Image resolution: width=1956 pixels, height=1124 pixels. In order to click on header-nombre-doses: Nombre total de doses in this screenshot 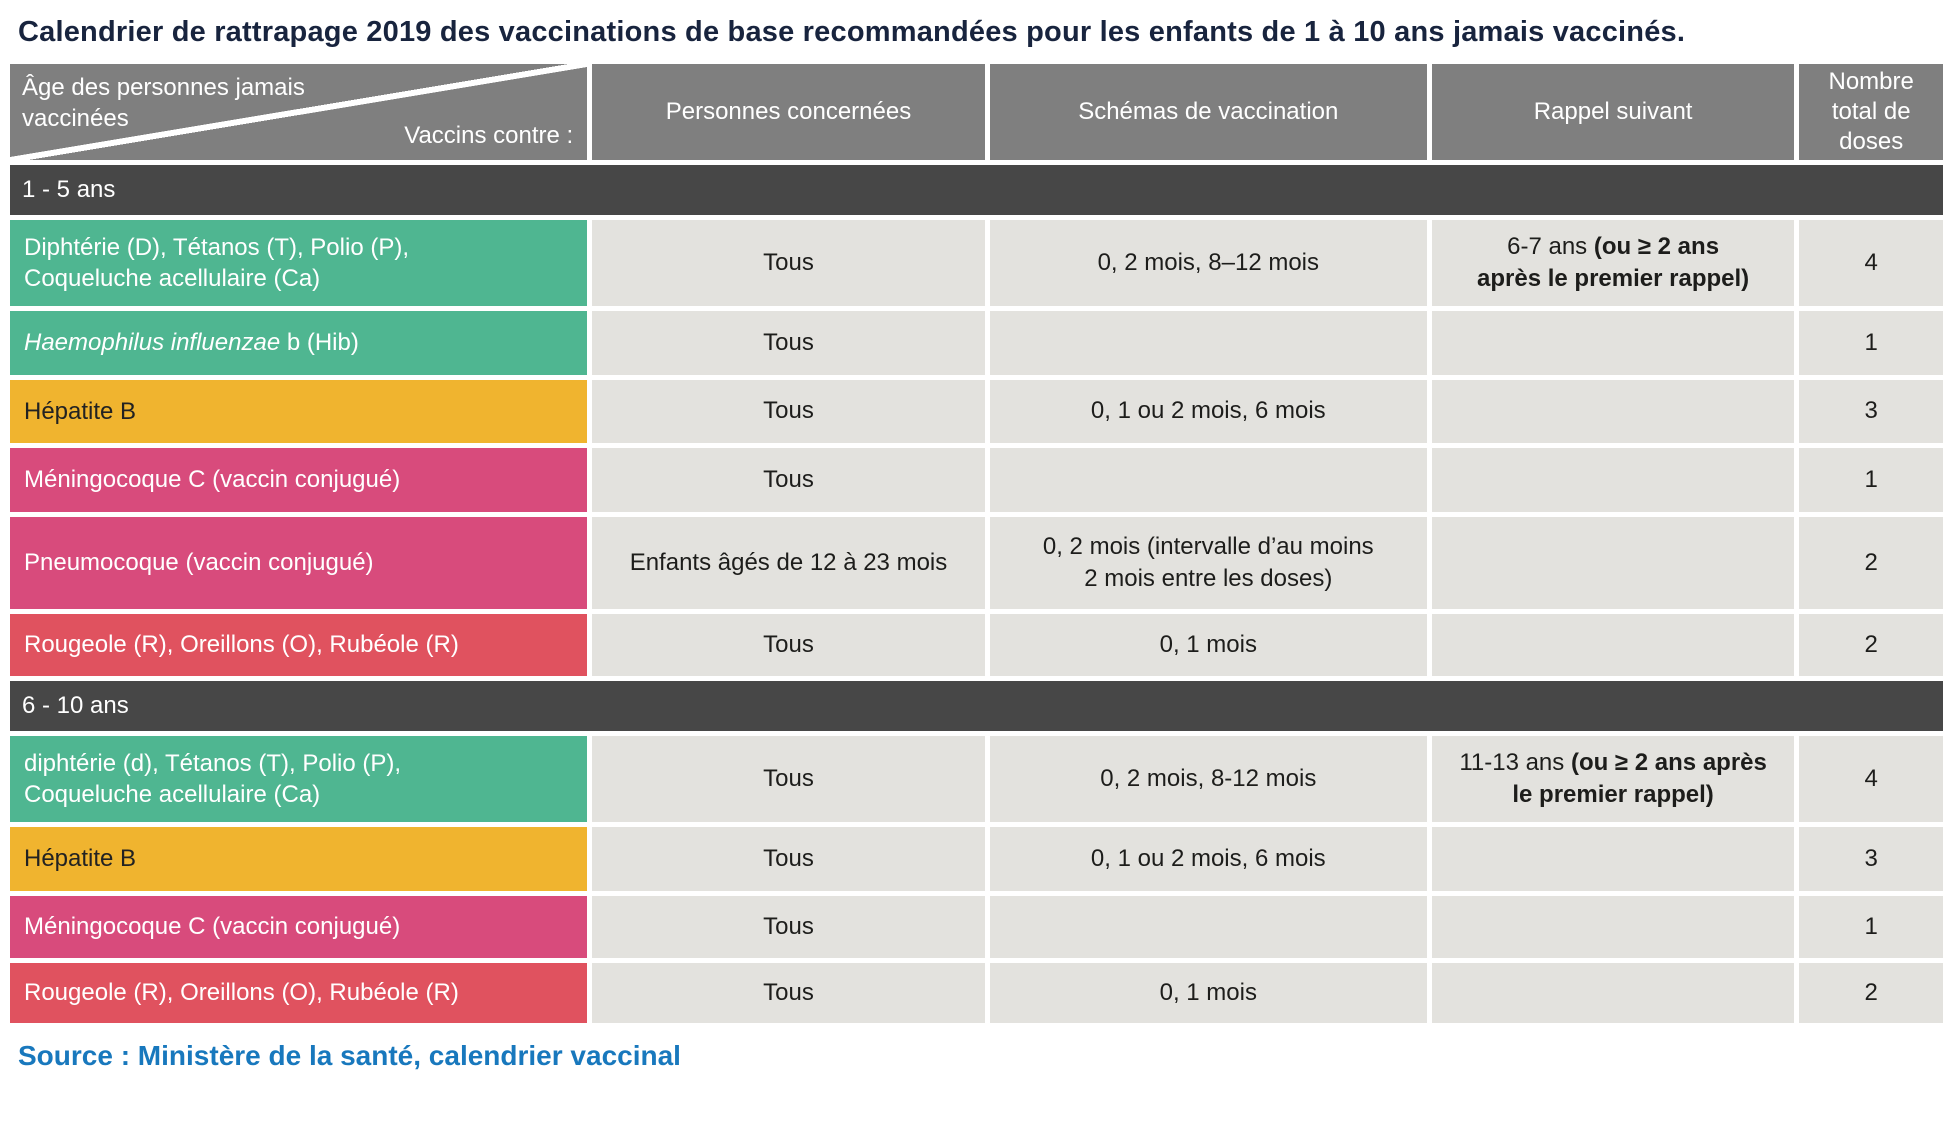, I will do `click(1871, 112)`.